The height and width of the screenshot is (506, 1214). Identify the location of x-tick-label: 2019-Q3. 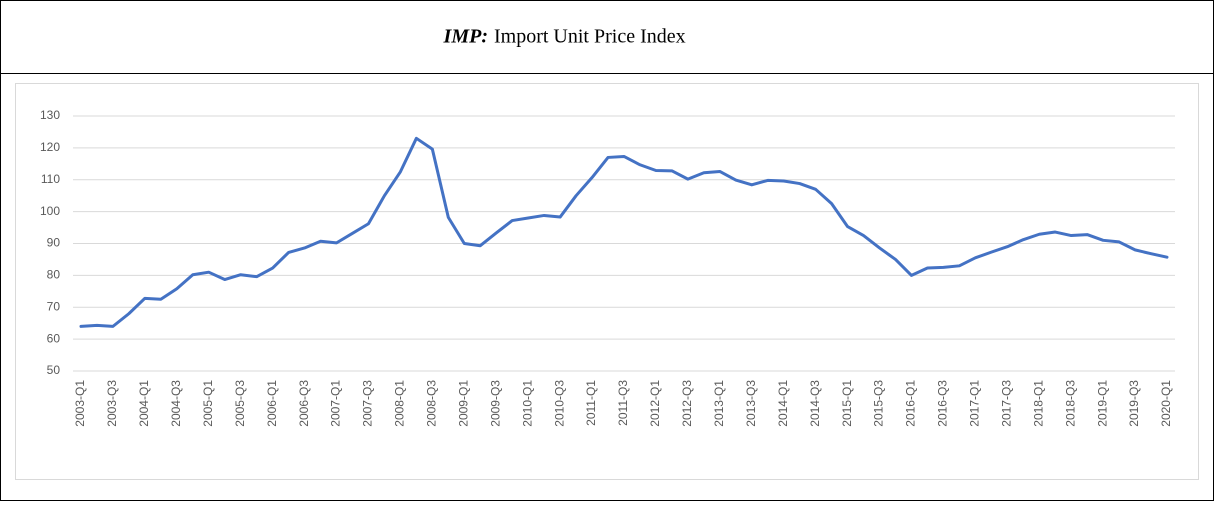
(1134, 403).